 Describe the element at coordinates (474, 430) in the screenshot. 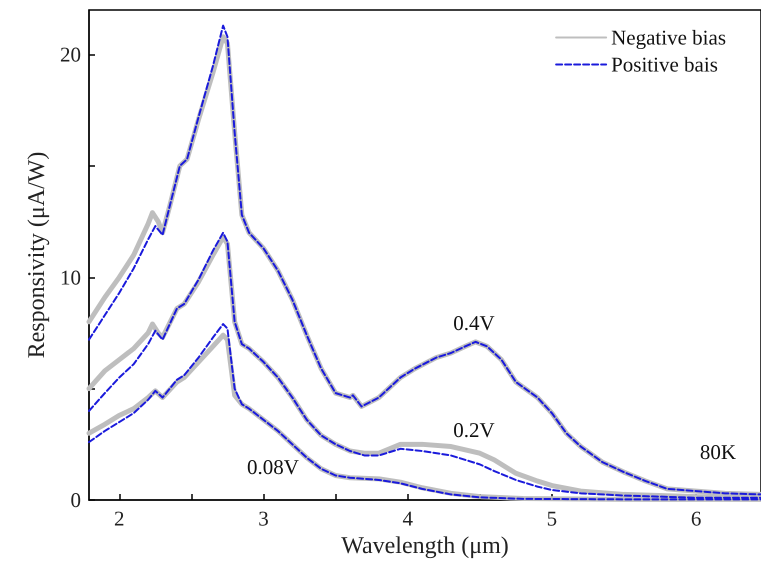

I see `annotation: 0.2V` at that location.